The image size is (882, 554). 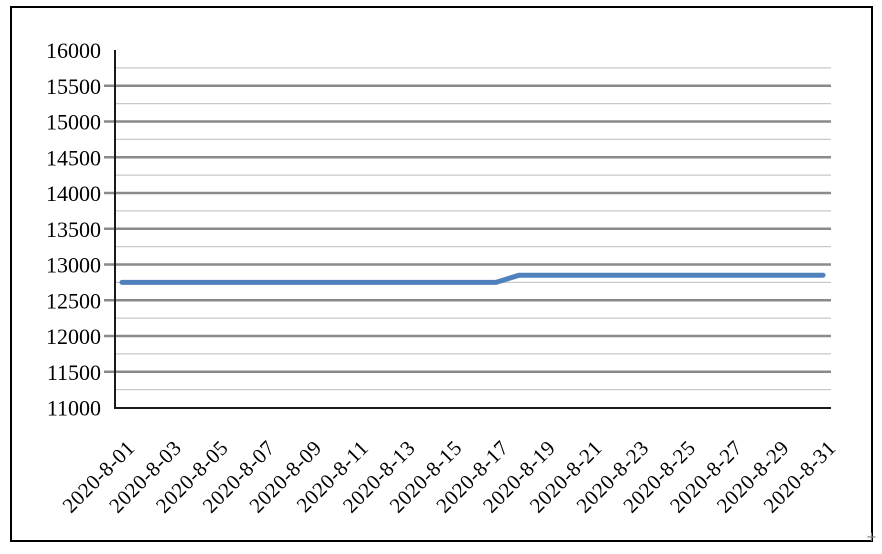 I want to click on y-axis-tick-label: 11500, so click(x=74, y=372).